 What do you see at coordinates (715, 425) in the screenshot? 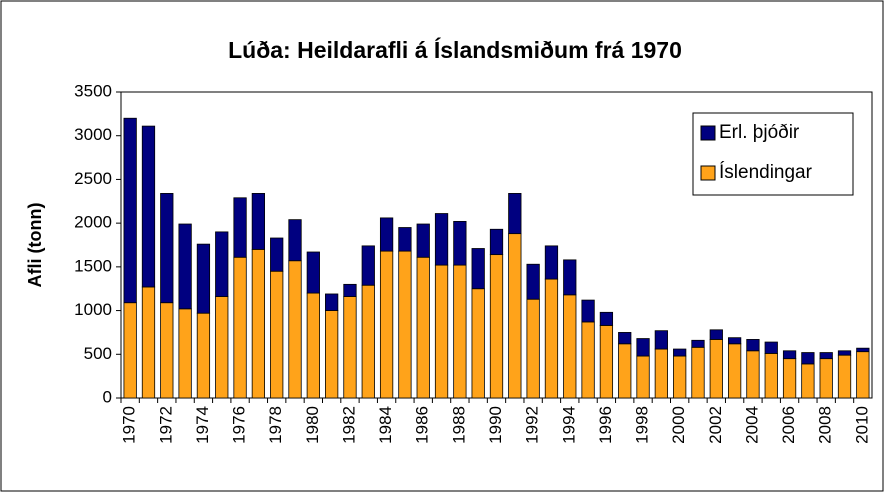
I see `x-tick-label: 2002` at bounding box center [715, 425].